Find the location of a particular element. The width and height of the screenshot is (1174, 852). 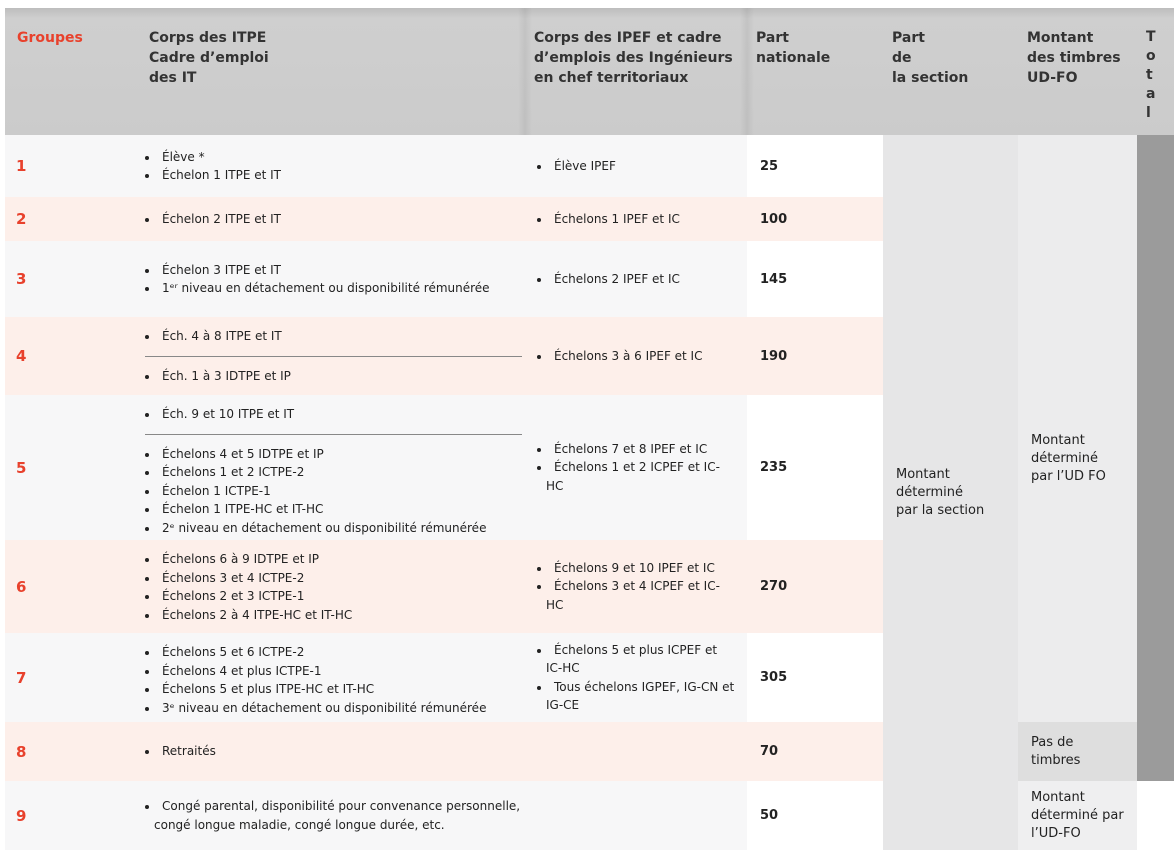

bullet-item: Échelons 4 et 5 IDTPE et IP is located at coordinates (333, 454).